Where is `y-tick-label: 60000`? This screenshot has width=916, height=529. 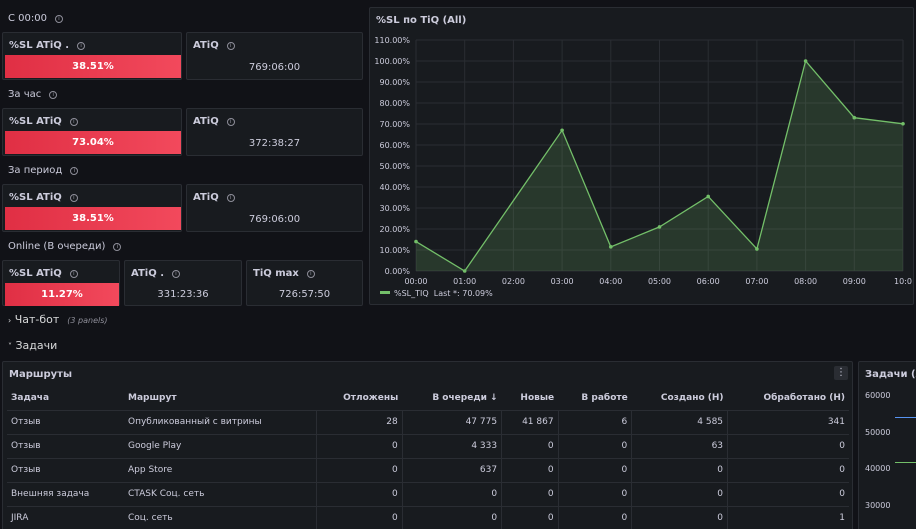
y-tick-label: 60000 is located at coordinates (878, 395).